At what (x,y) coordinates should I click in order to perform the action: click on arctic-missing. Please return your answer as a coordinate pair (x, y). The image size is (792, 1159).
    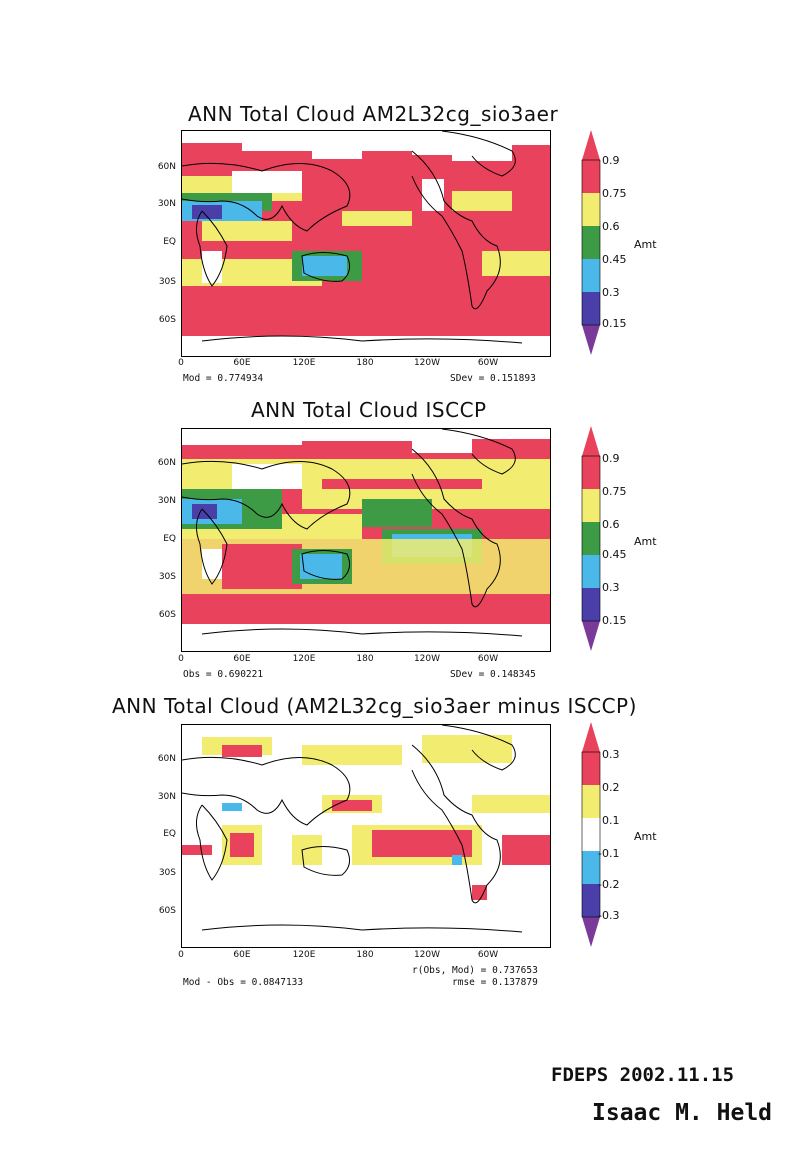
    Looking at the image, I should click on (366, 146).